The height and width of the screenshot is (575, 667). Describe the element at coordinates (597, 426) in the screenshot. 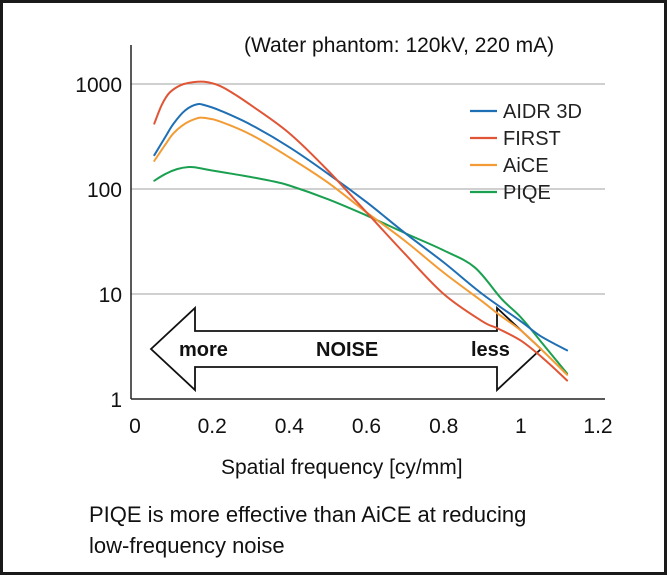

I see `x-tick-label: 1.2` at that location.